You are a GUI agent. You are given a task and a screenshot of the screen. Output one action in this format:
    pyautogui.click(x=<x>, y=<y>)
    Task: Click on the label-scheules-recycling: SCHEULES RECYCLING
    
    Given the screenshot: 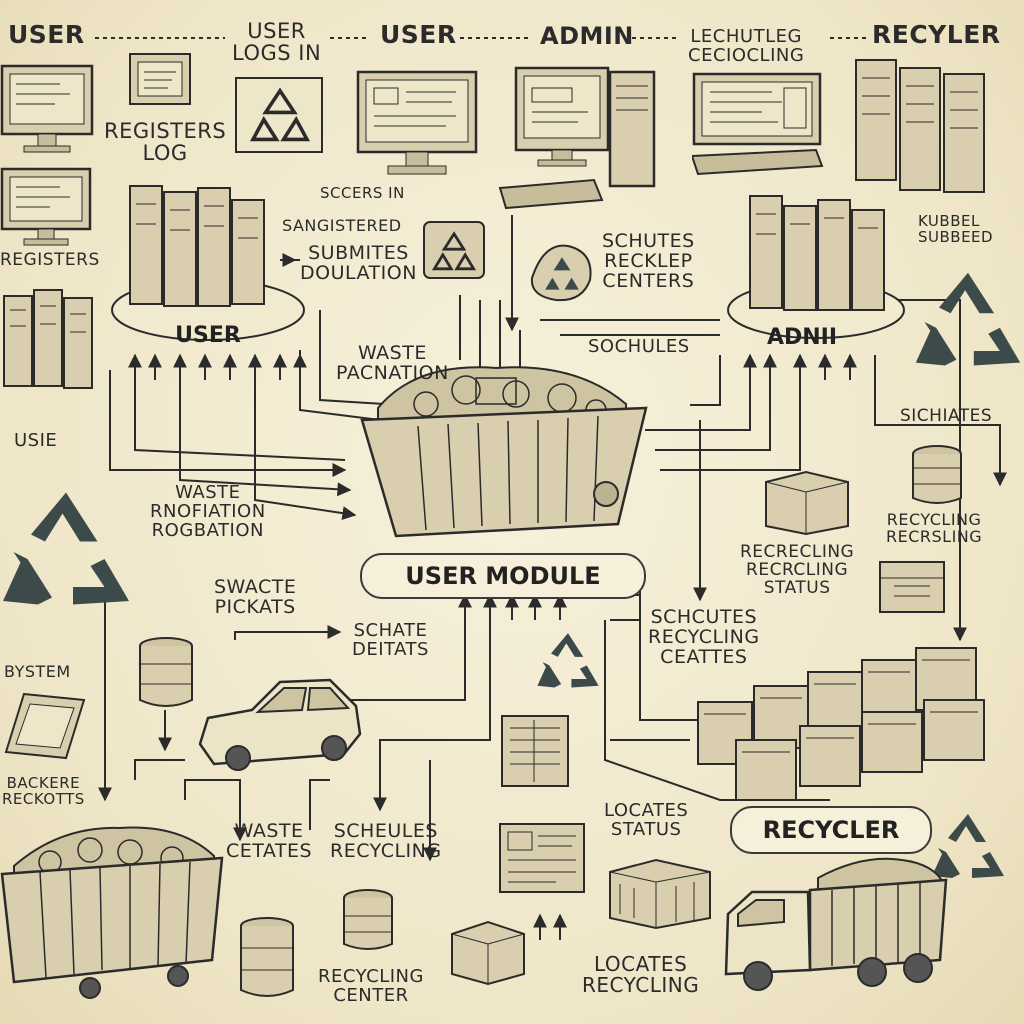 What is the action you would take?
    pyautogui.click(x=386, y=841)
    